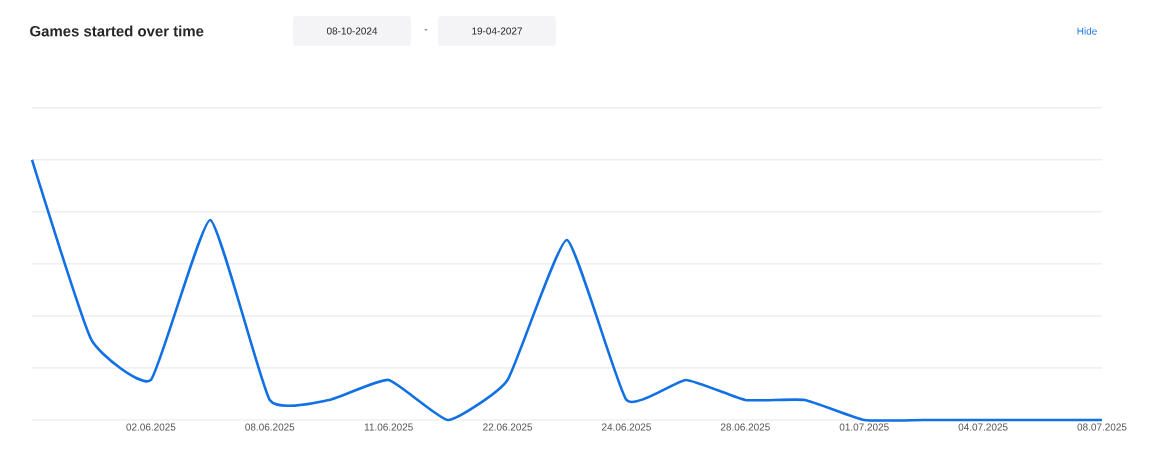 Image resolution: width=1157 pixels, height=461 pixels. I want to click on x-tick-label: 08.07.2025, so click(1102, 427).